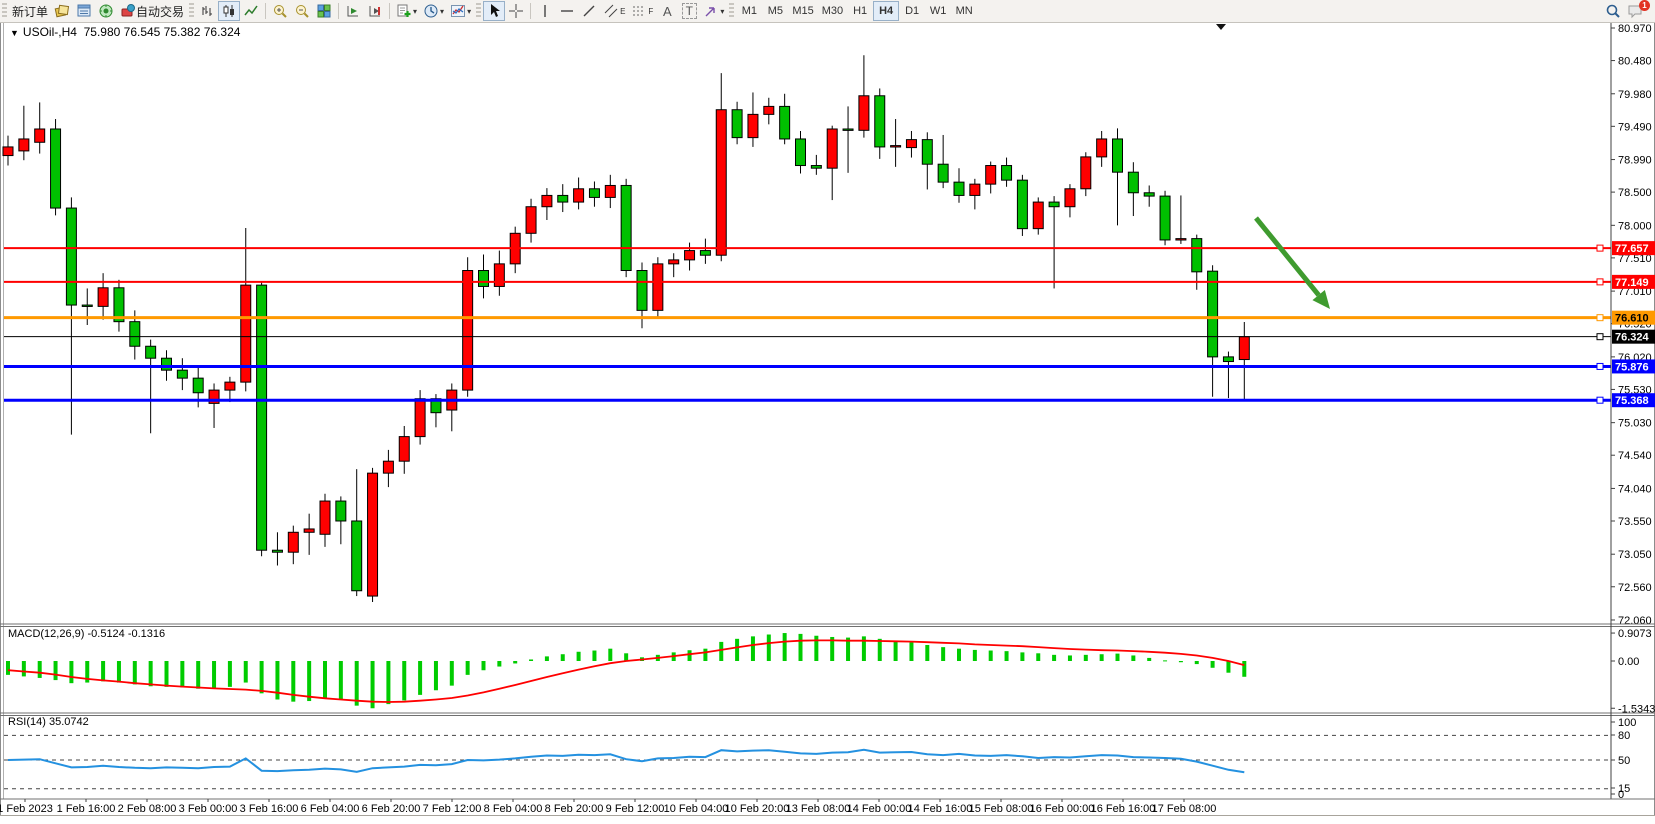 This screenshot has height=824, width=1655. I want to click on autotrading-label: 自动交易, so click(160, 11).